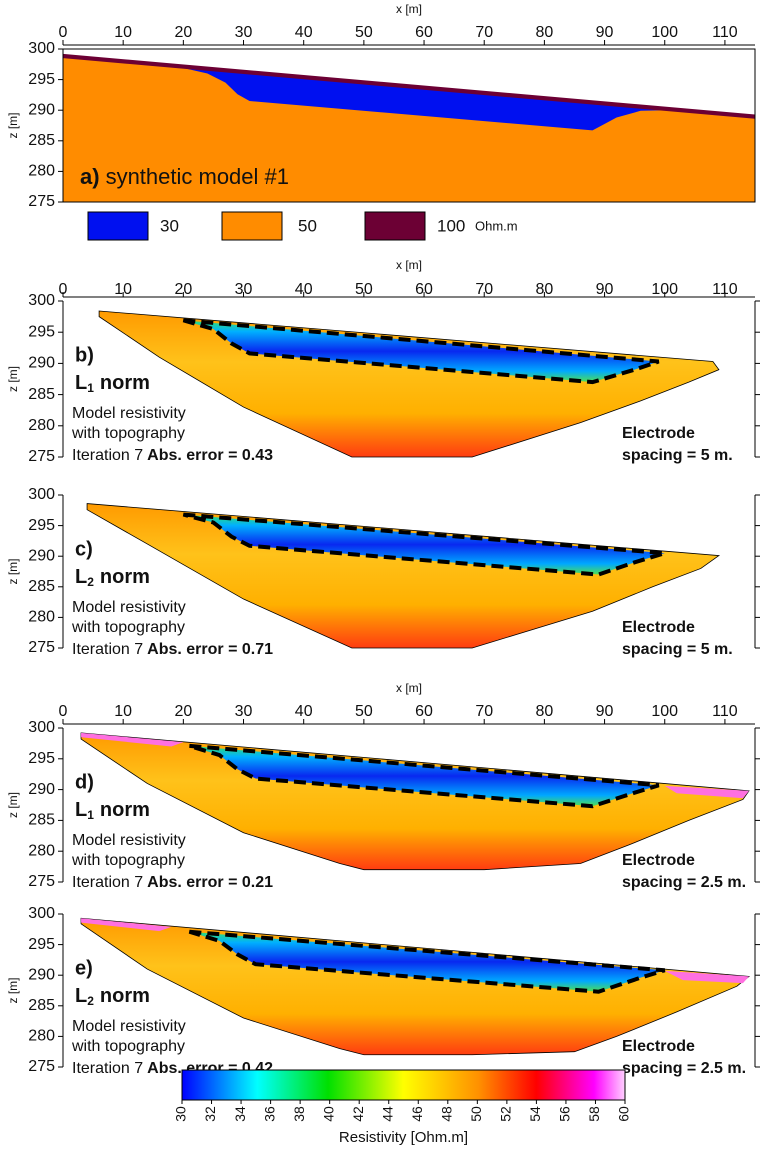 This screenshot has width=762, height=1152. What do you see at coordinates (184, 176) in the screenshot?
I see `panel-caption: a) synthetic model #1` at bounding box center [184, 176].